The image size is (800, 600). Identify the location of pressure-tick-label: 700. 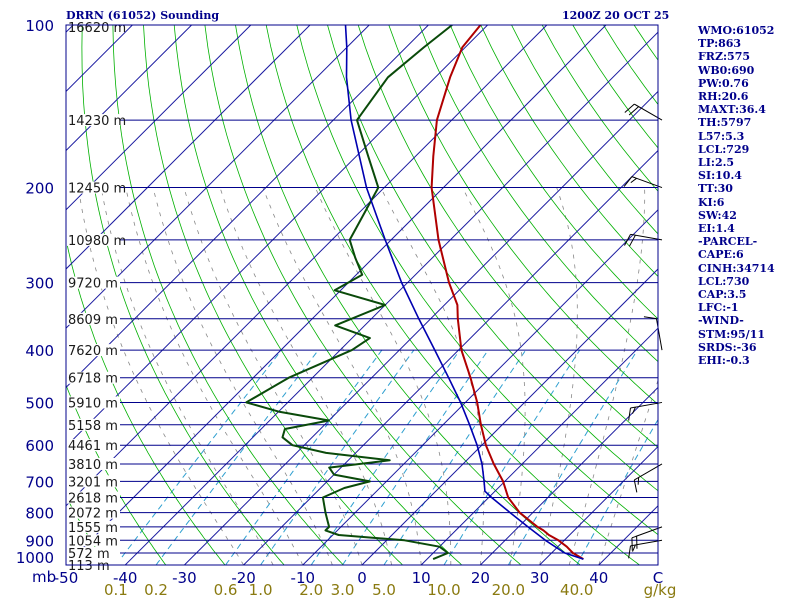
(39, 482).